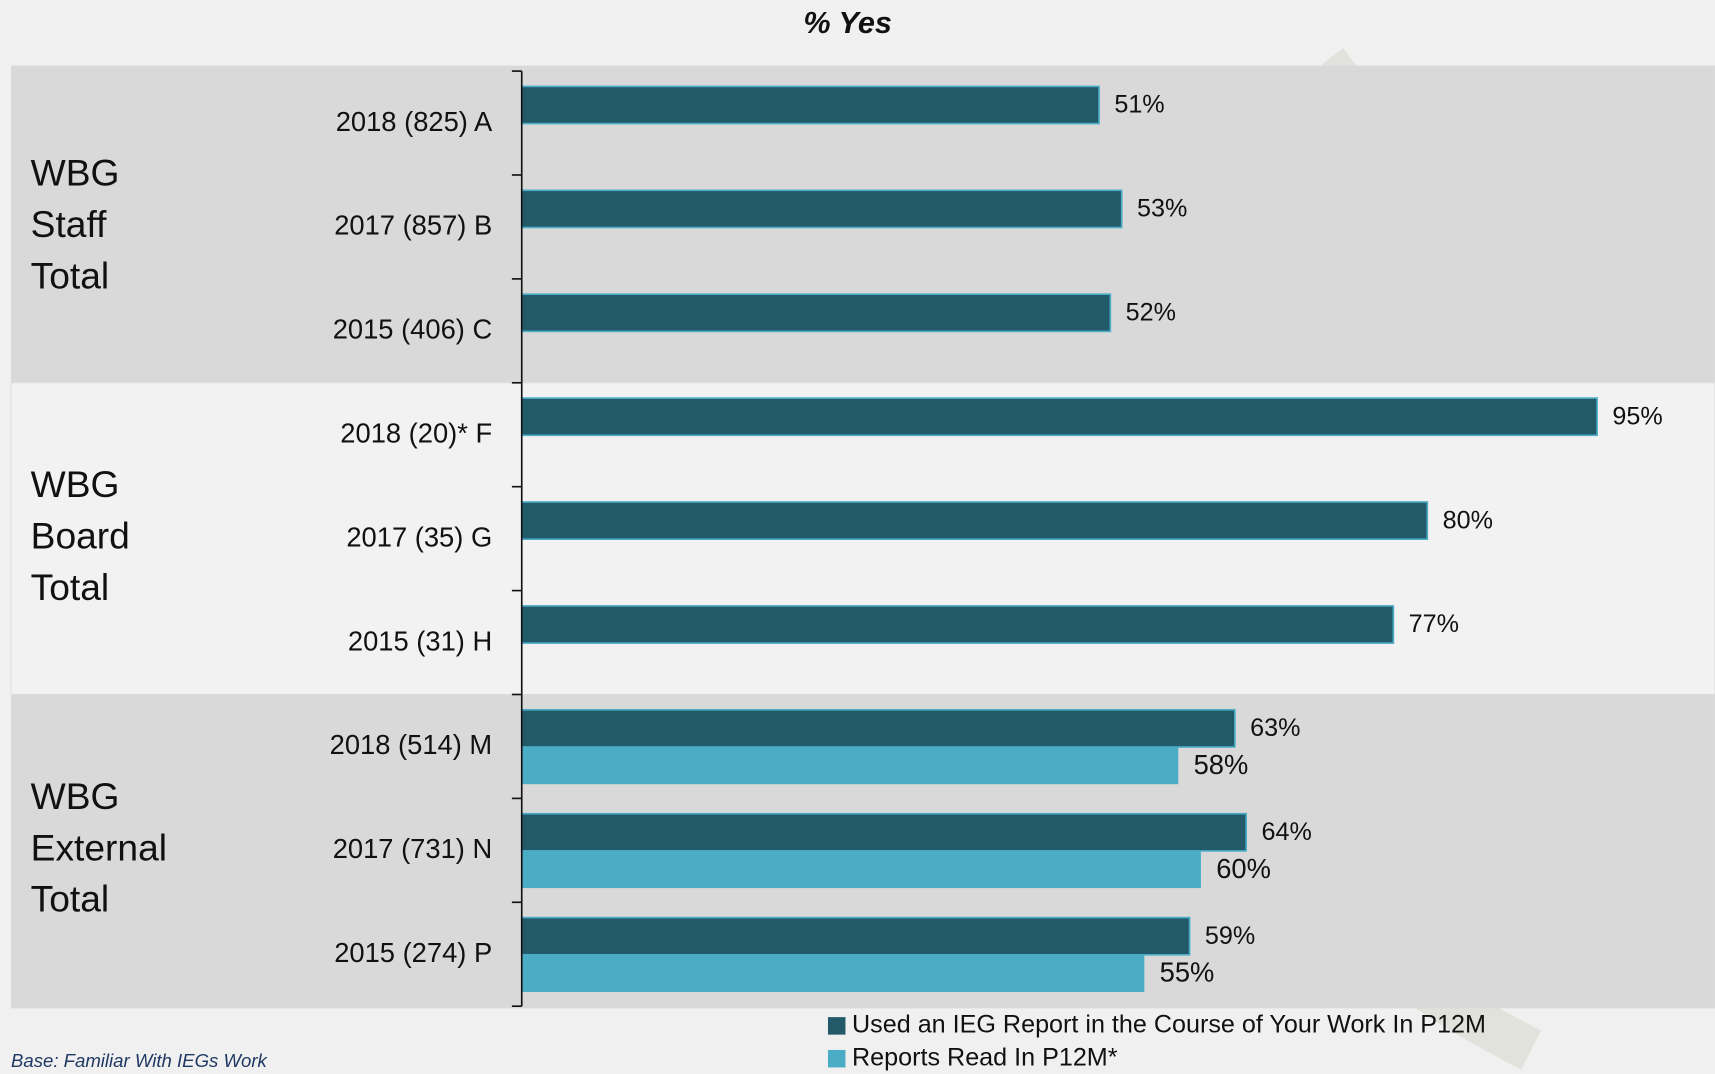 The image size is (1715, 1074). I want to click on value-label: 52%, so click(1151, 313).